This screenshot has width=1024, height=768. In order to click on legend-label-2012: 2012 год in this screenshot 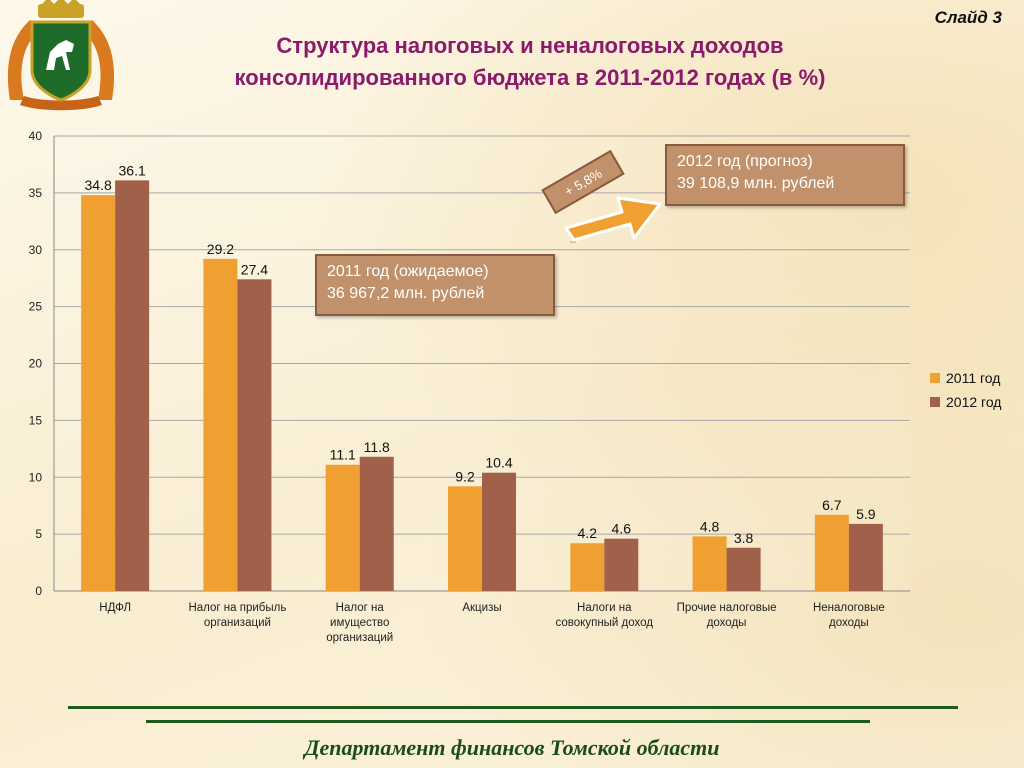, I will do `click(974, 402)`.